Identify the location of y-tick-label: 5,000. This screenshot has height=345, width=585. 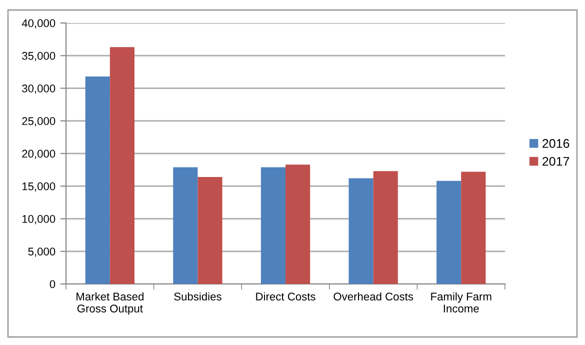
(42, 252).